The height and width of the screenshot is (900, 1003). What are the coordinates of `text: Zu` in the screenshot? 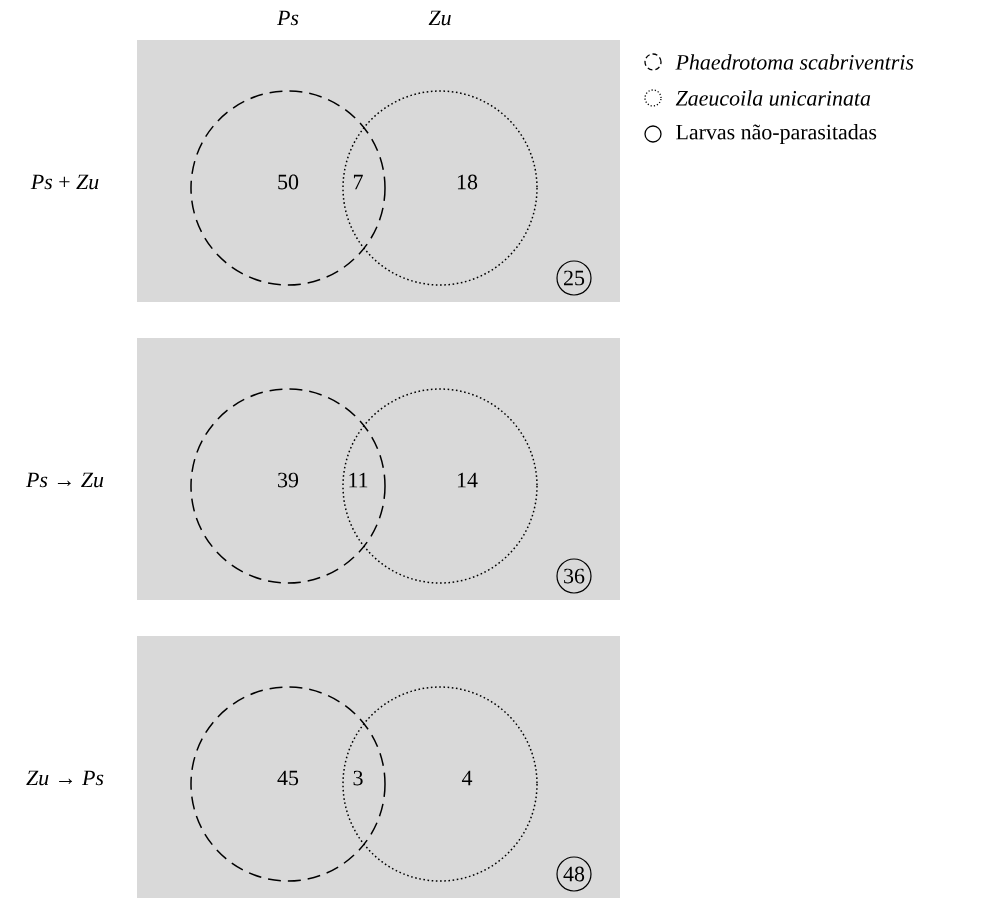 It's located at (439, 18).